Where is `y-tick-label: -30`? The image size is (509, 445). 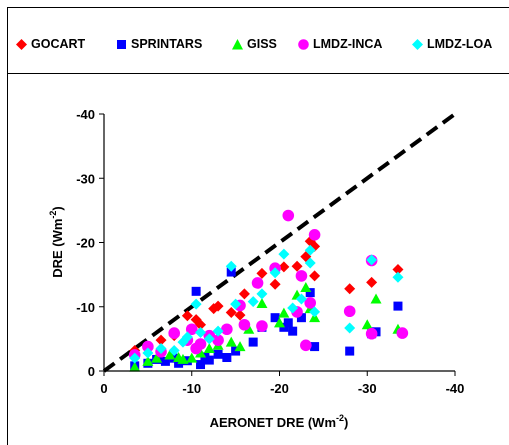 y-tick-label: -30 is located at coordinates (85, 178).